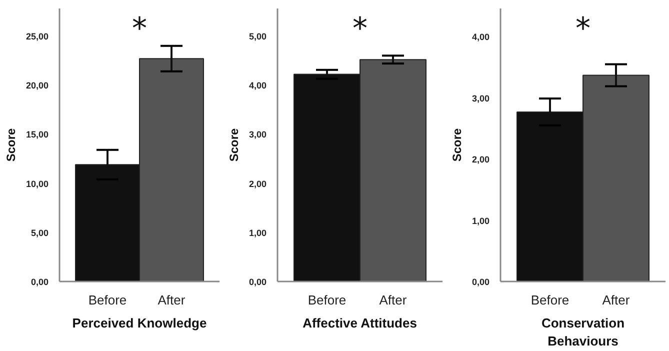 The width and height of the screenshot is (669, 351). What do you see at coordinates (37, 36) in the screenshot?
I see `y-tick-label: 25,00` at bounding box center [37, 36].